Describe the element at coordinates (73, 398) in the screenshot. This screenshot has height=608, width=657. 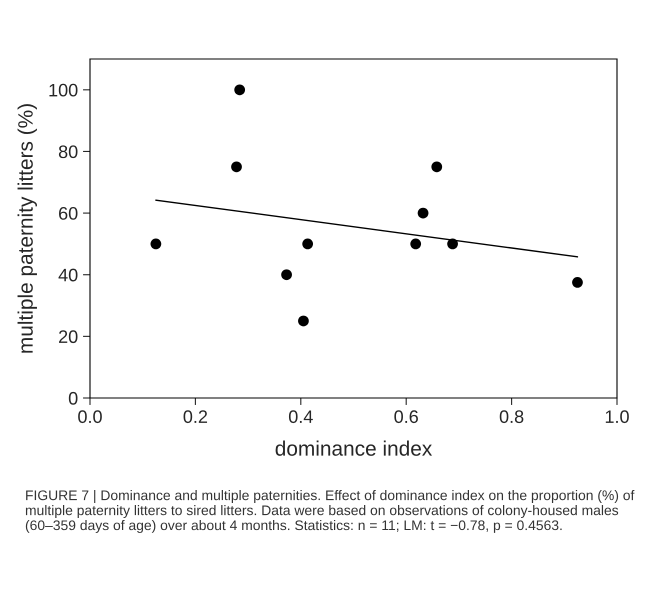
I see `y-tick-label: 0` at that location.